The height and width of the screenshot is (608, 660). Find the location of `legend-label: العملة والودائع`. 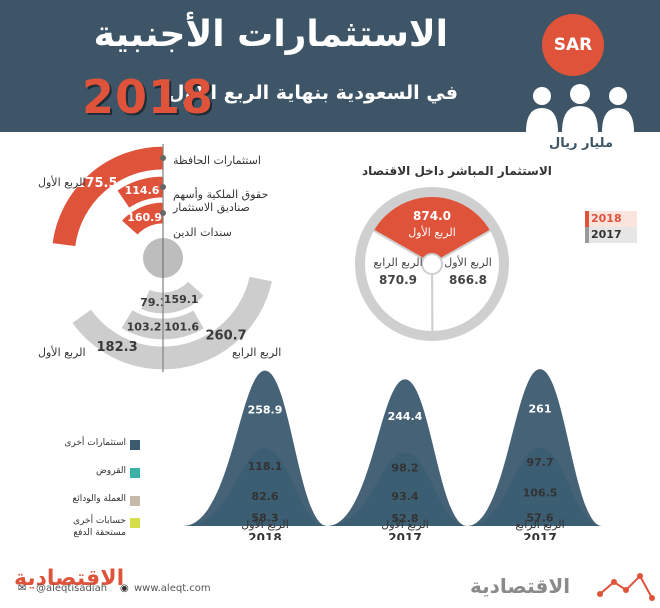

legend-label: العملة والودائع is located at coordinates (99, 499).